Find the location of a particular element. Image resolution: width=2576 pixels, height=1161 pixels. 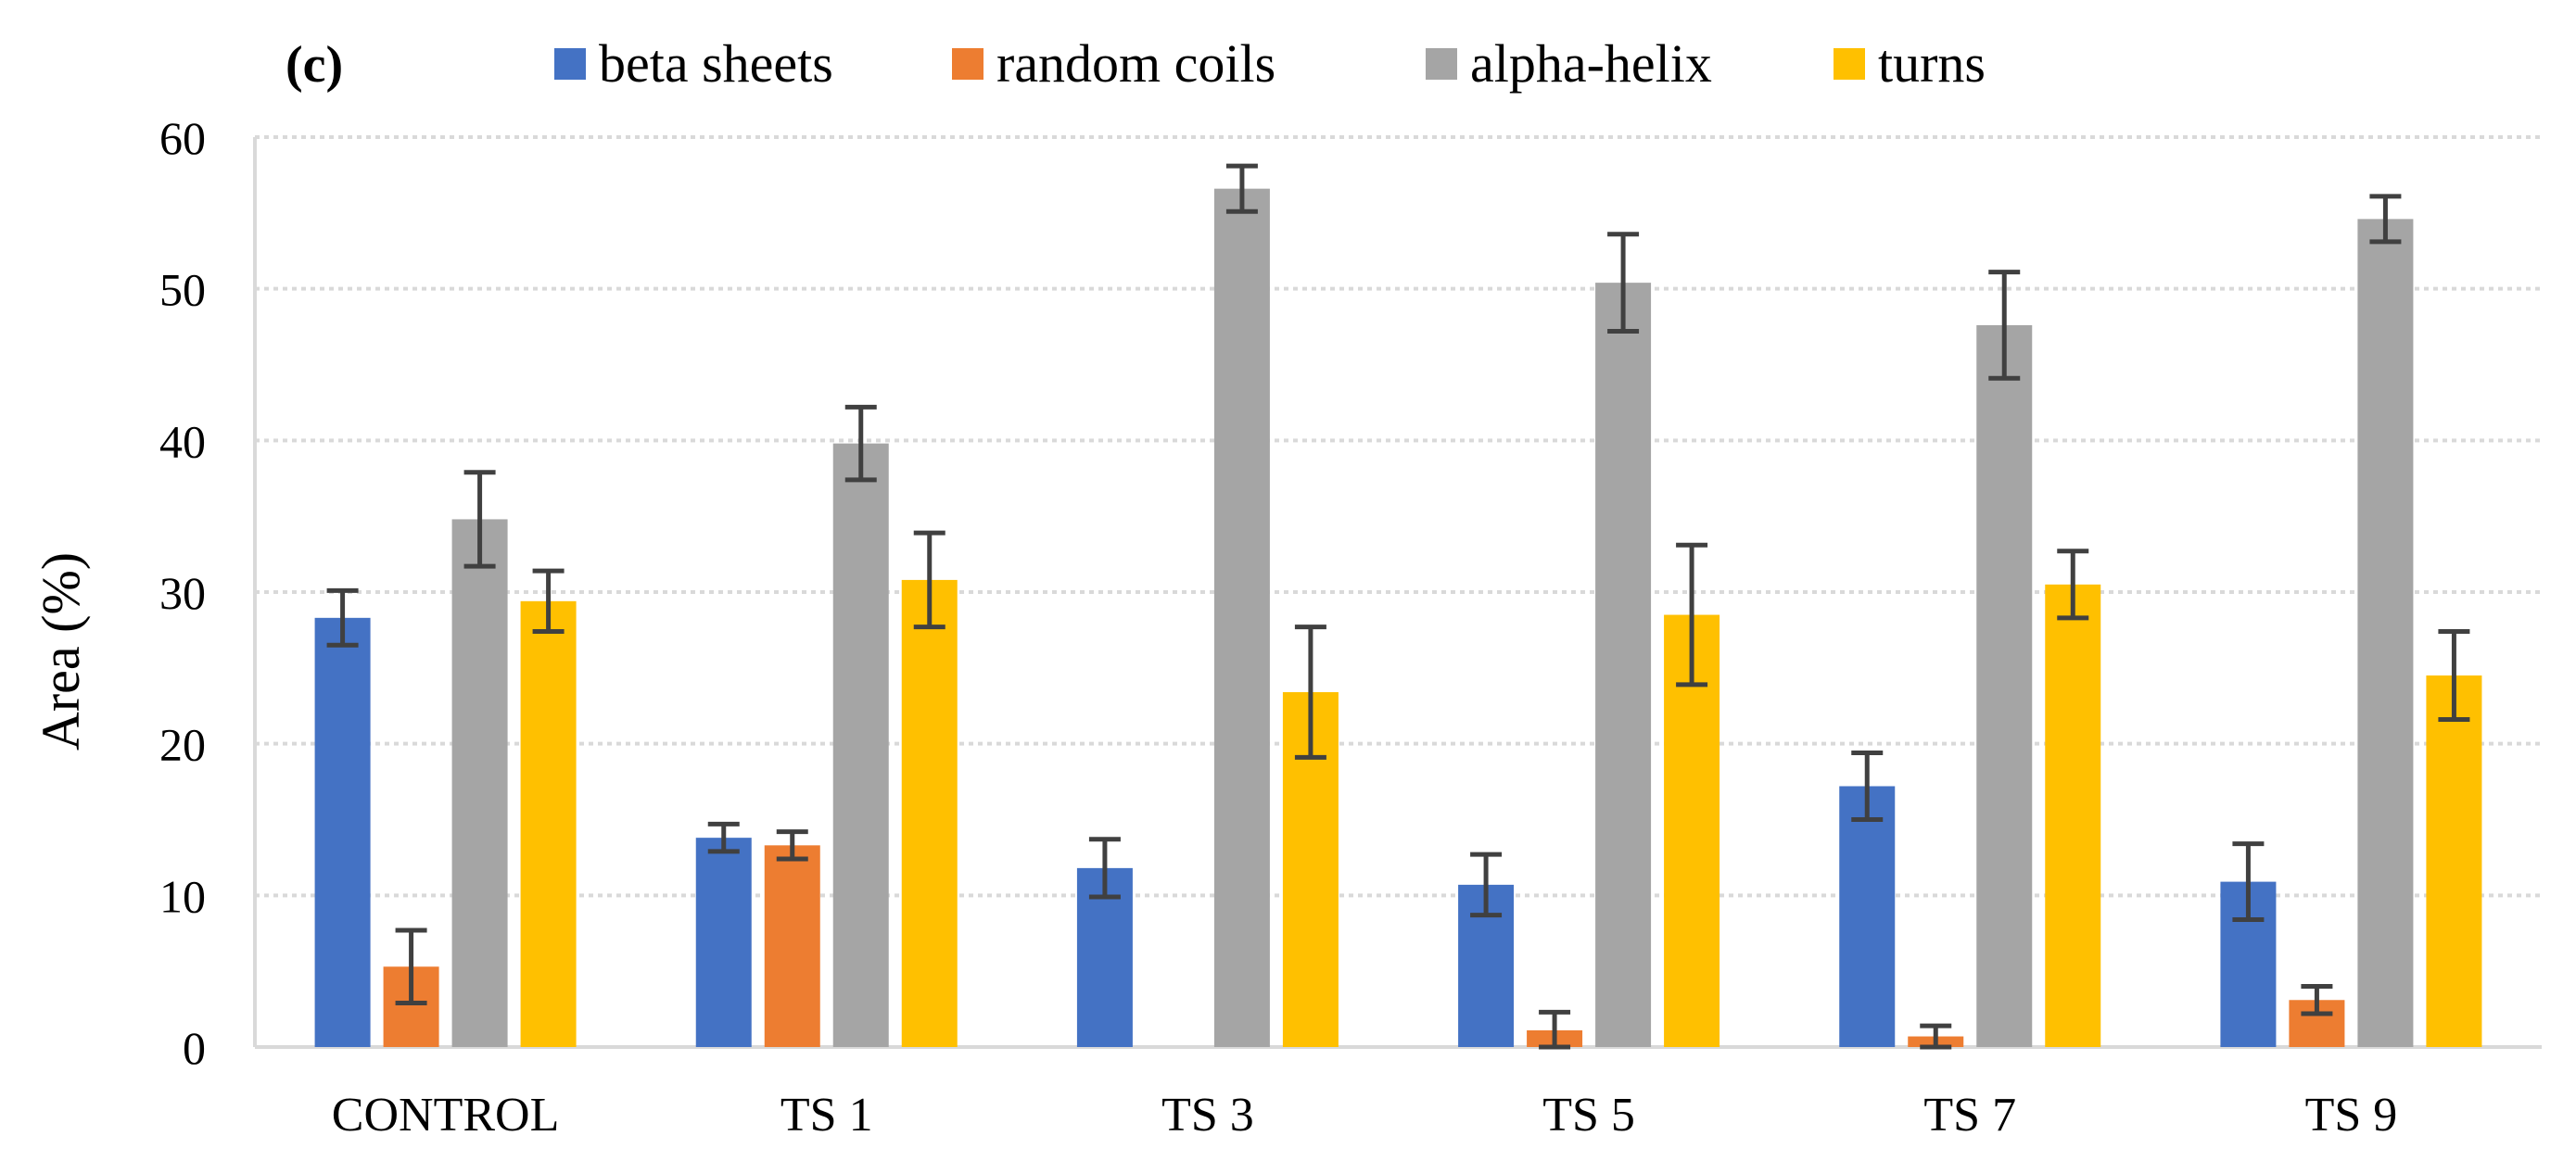

x-tick-label: TS 5 is located at coordinates (1588, 1115).